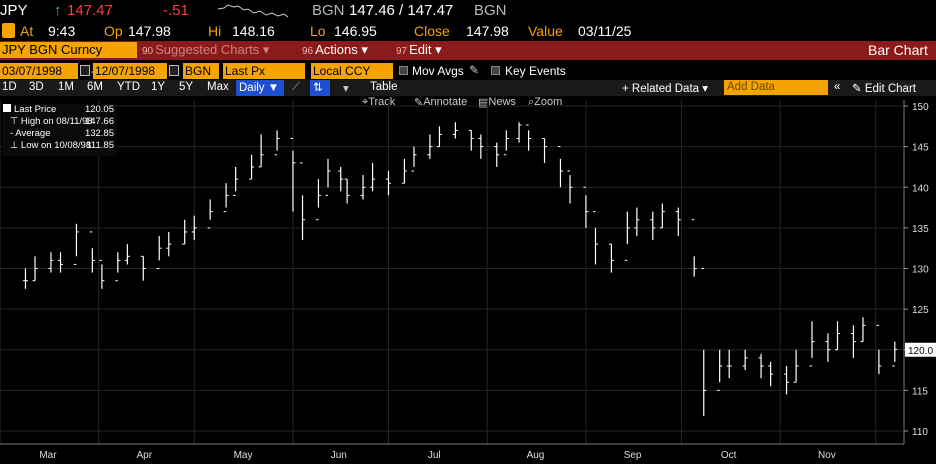  What do you see at coordinates (149, 31) in the screenshot?
I see `open-value: 147.98` at bounding box center [149, 31].